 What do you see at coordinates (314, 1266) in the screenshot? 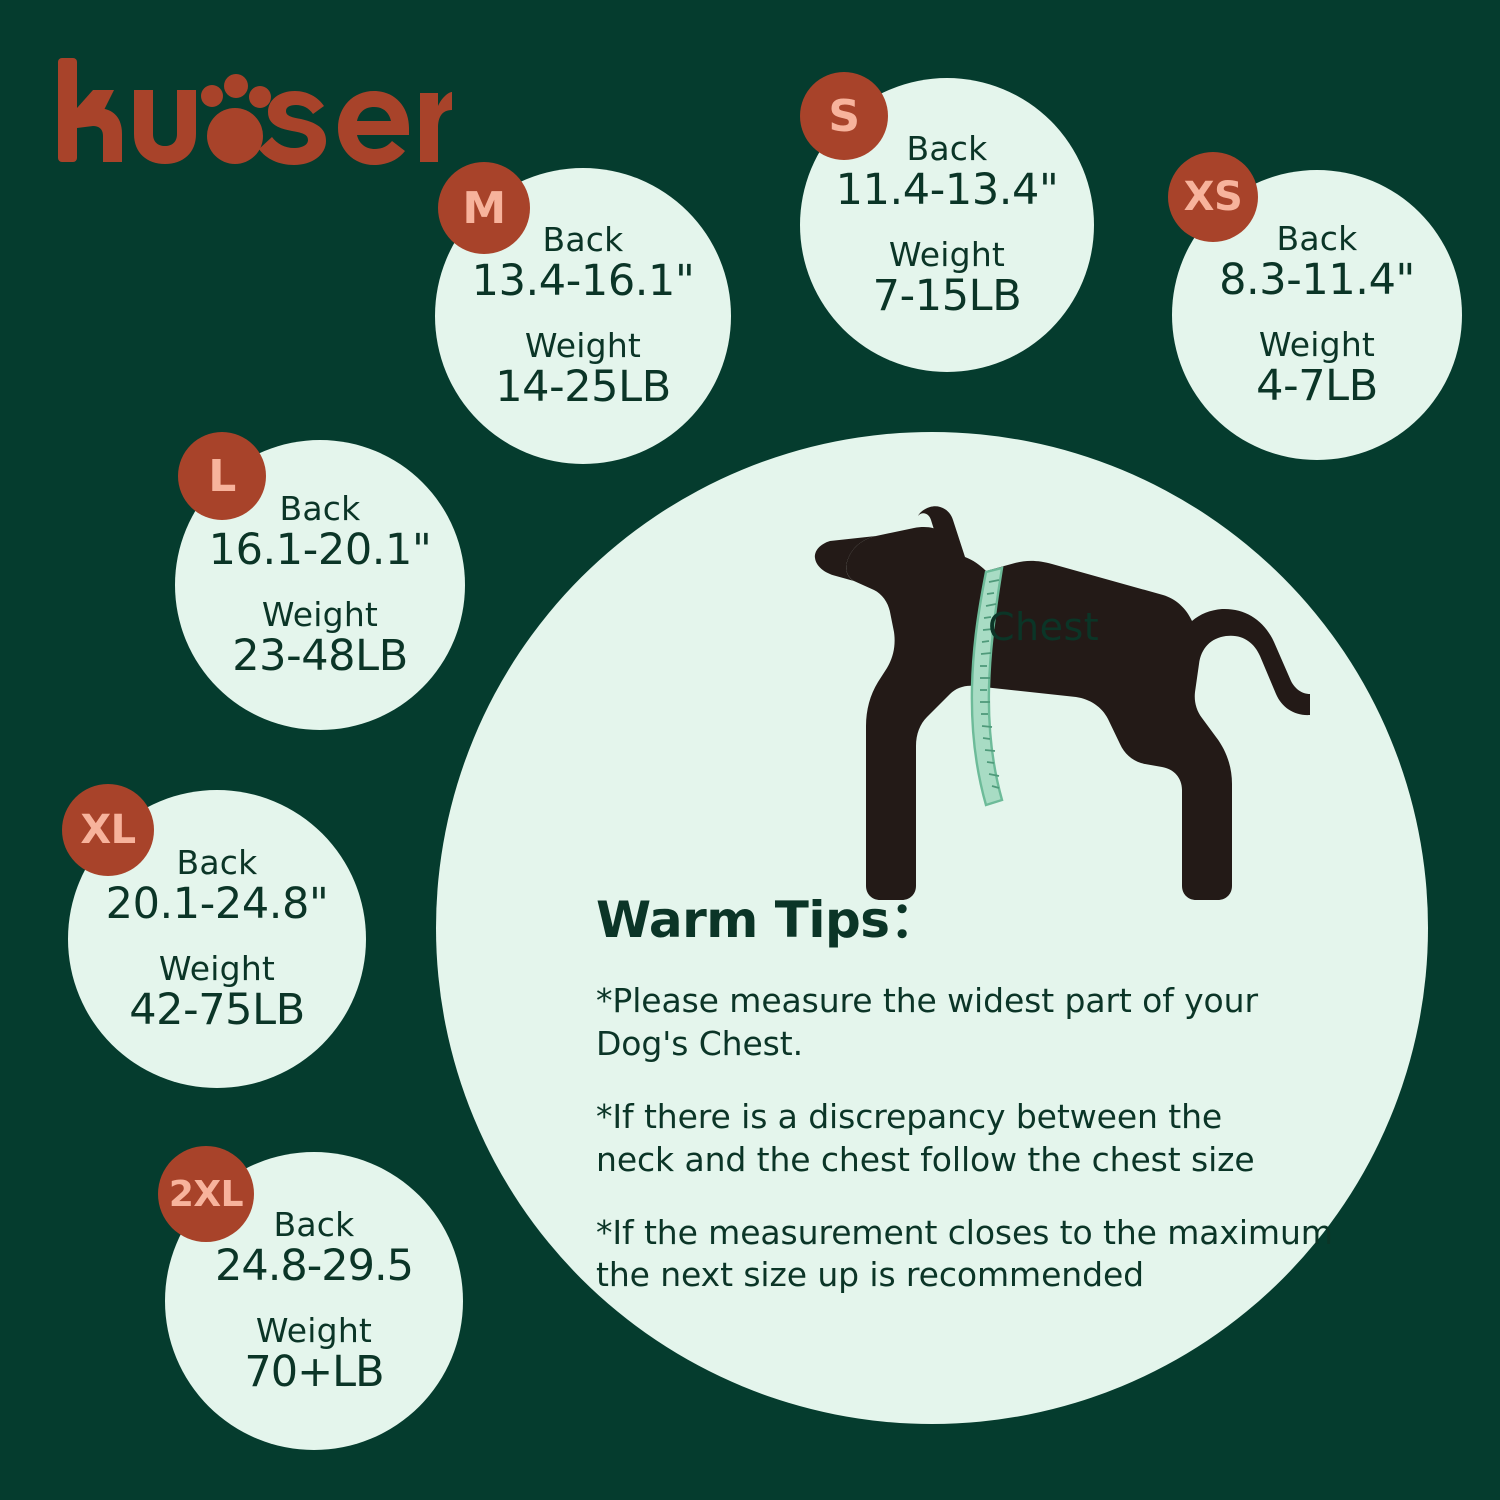
I see `back-value: 24.8-29.5` at bounding box center [314, 1266].